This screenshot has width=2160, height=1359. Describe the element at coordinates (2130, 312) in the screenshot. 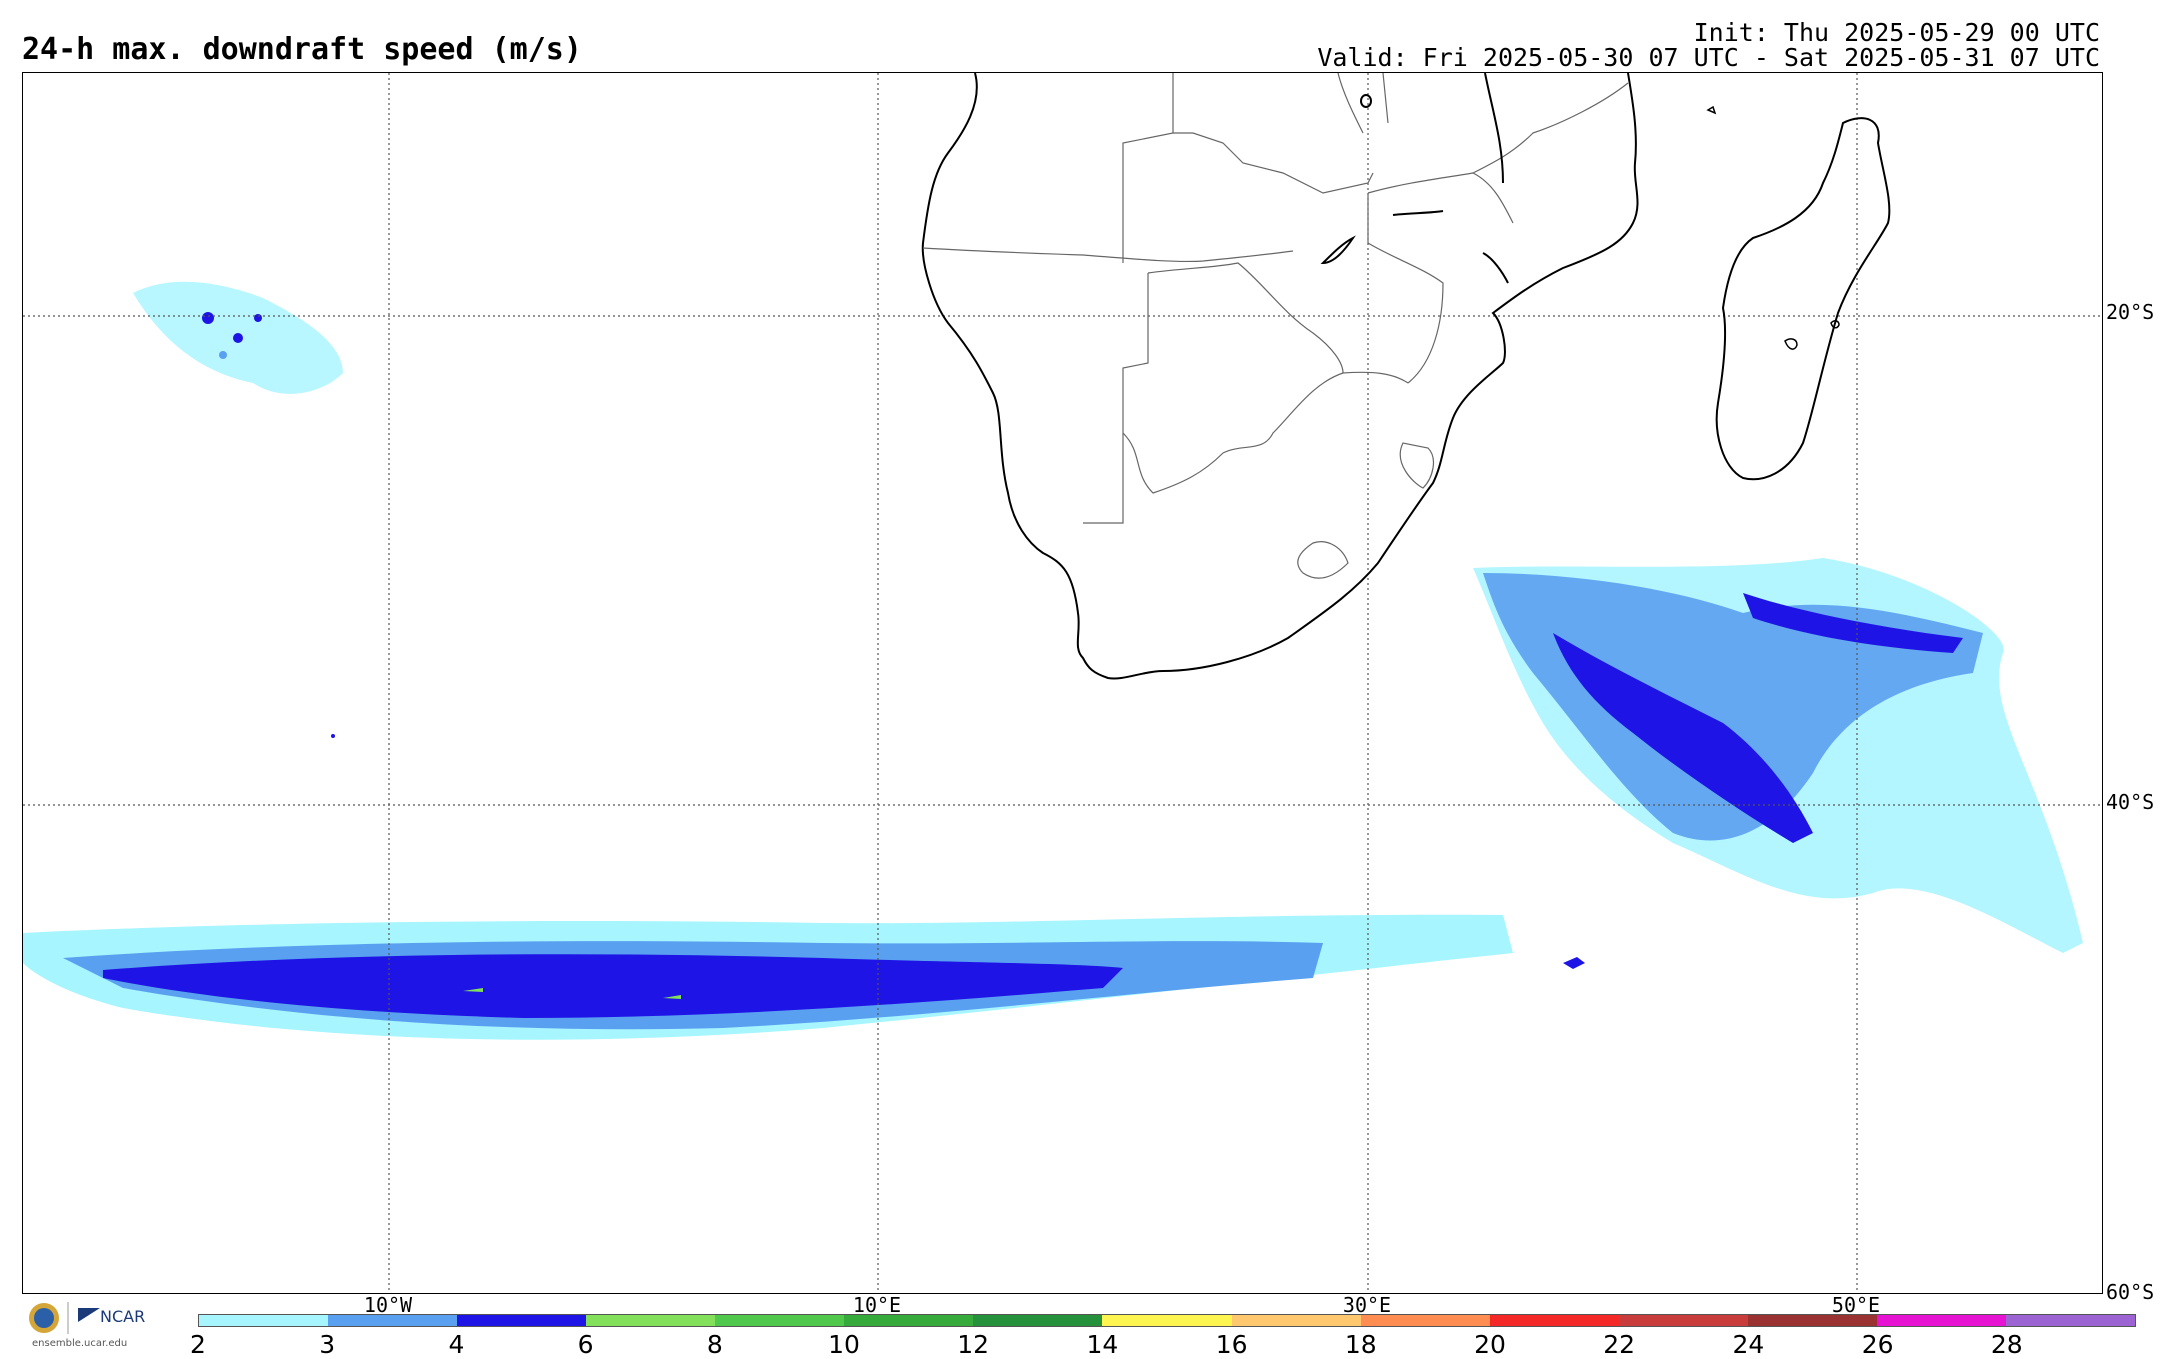

I see `lat-label-20s: 20°S` at that location.